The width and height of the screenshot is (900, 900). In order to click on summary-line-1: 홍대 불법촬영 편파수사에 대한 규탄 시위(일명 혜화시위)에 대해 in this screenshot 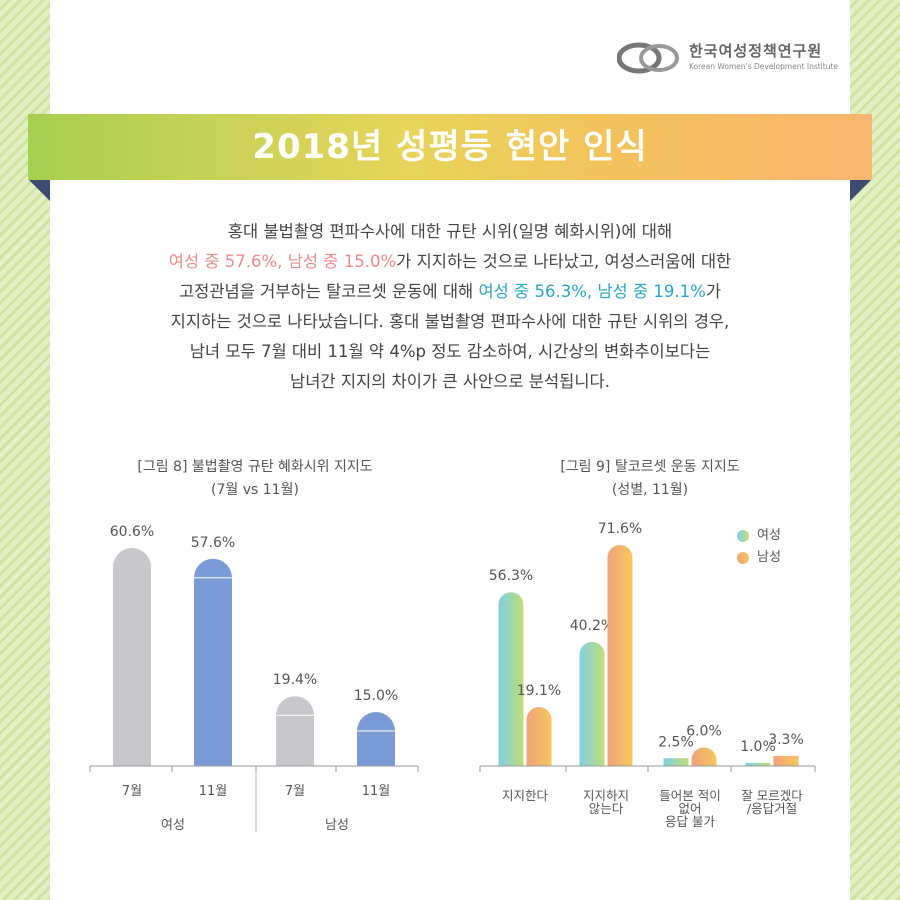, I will do `click(450, 231)`.